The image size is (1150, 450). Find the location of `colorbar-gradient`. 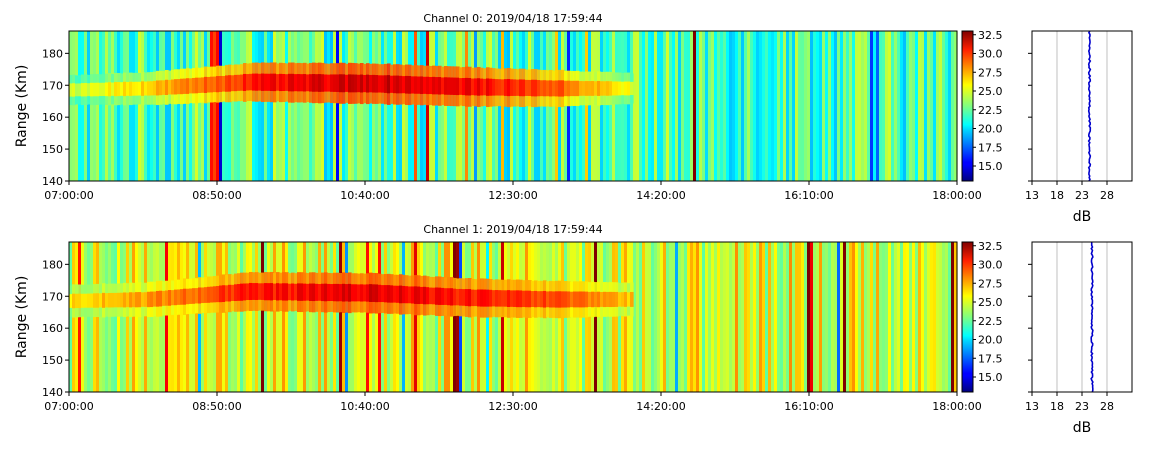

colorbar-gradient is located at coordinates (967, 317).